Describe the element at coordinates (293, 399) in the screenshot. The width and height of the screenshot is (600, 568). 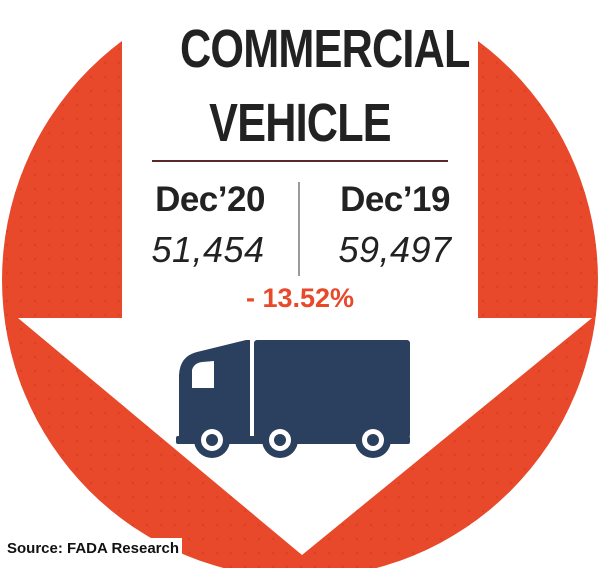
I see `truck-icon` at that location.